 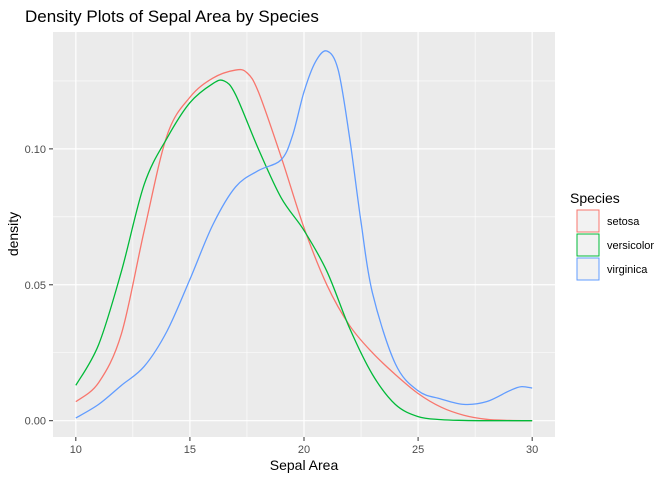 I want to click on legend-label-setosa: setosa, so click(x=623, y=222).